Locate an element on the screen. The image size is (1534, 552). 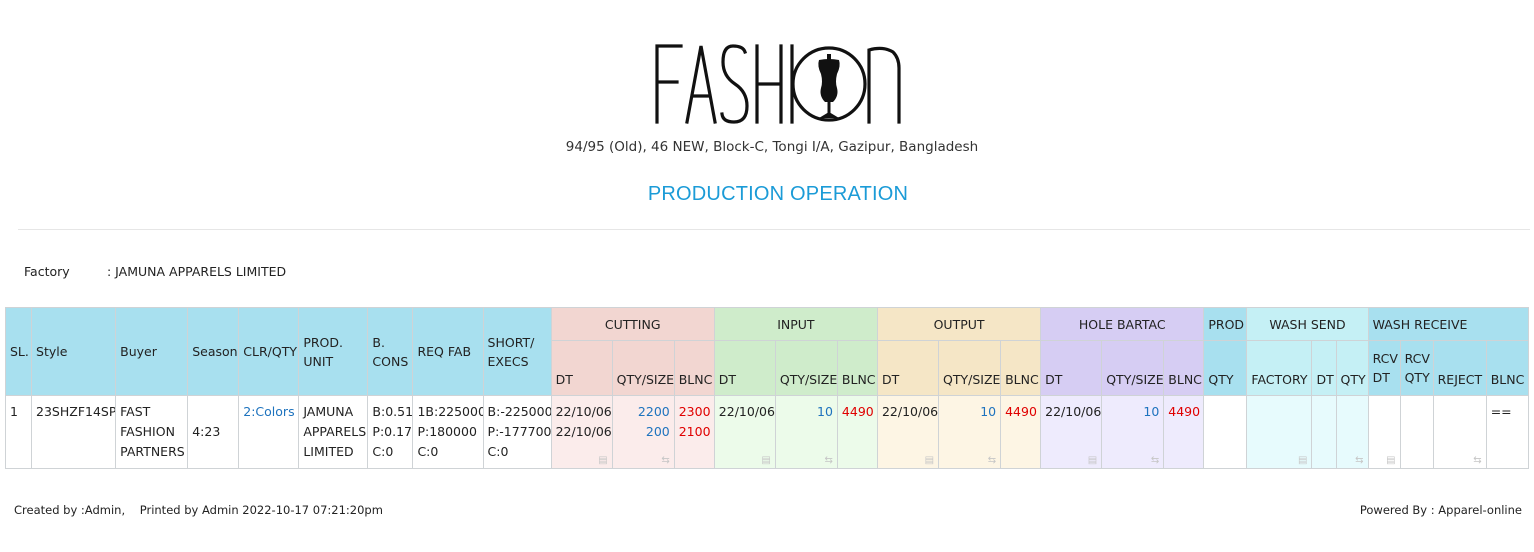
group-hole-bartac: HOLE BARTAC is located at coordinates (1122, 324).